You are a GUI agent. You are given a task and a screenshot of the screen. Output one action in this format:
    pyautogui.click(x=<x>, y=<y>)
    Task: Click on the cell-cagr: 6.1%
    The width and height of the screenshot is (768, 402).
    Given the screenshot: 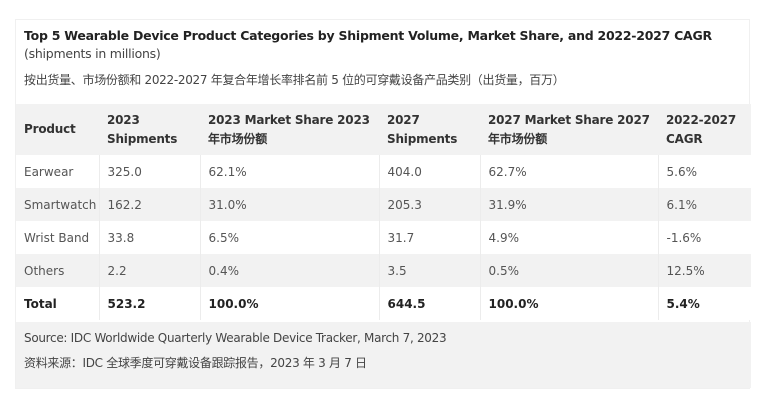 What is the action you would take?
    pyautogui.click(x=704, y=204)
    